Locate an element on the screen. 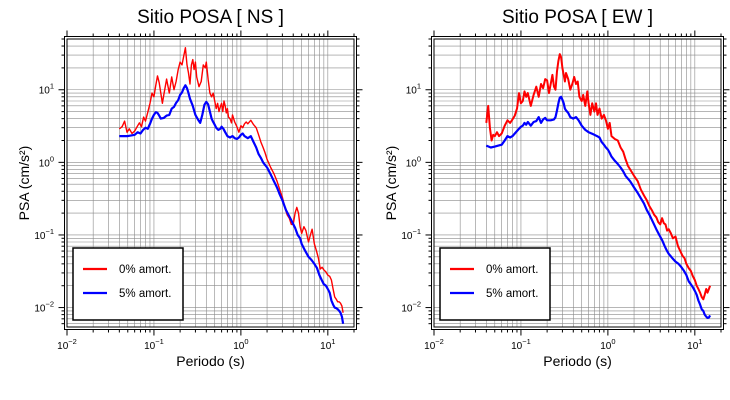 This screenshot has width=730, height=400. chart-title: Sitio POSA [ NS ] is located at coordinates (210, 17).